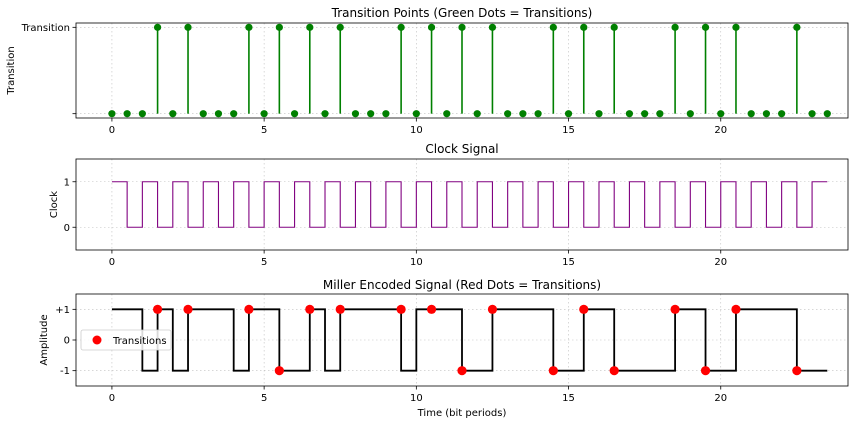 This screenshot has height=424, width=856. What do you see at coordinates (62, 310) in the screenshot?
I see `panel-miller-ytick-label: +1` at bounding box center [62, 310].